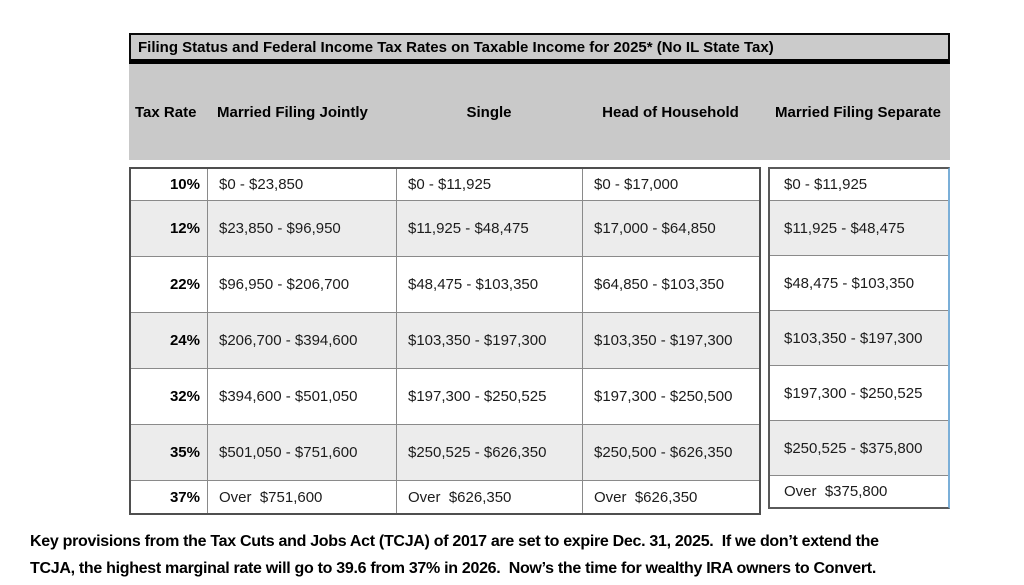  I want to click on bracket-cell-single: $197,300 - $250,525, so click(489, 396).